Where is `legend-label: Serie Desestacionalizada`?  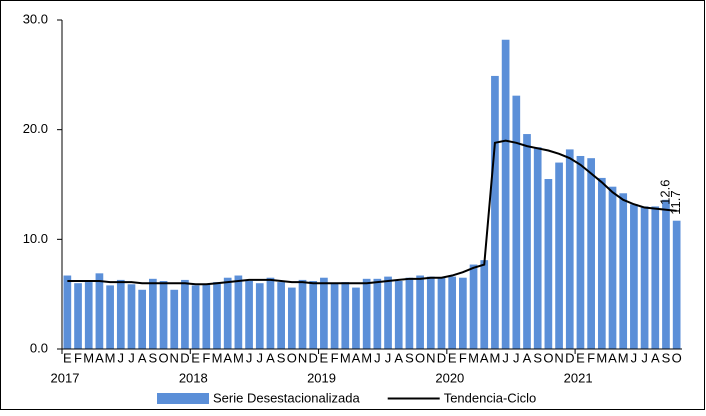
legend-label: Serie Desestacionalizada is located at coordinates (286, 397).